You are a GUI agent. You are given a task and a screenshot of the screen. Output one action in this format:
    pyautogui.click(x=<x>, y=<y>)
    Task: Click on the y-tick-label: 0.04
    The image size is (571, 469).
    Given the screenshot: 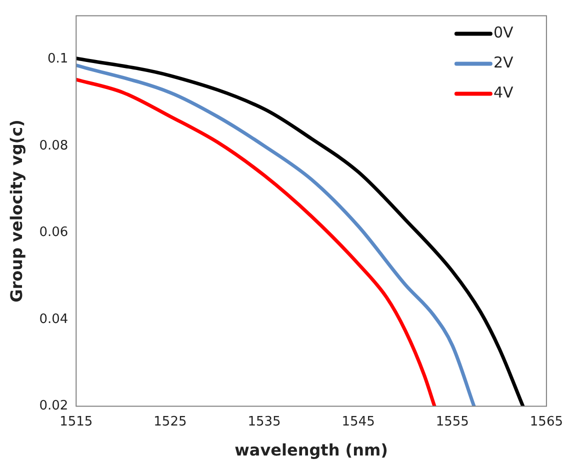 What is the action you would take?
    pyautogui.click(x=53, y=319)
    